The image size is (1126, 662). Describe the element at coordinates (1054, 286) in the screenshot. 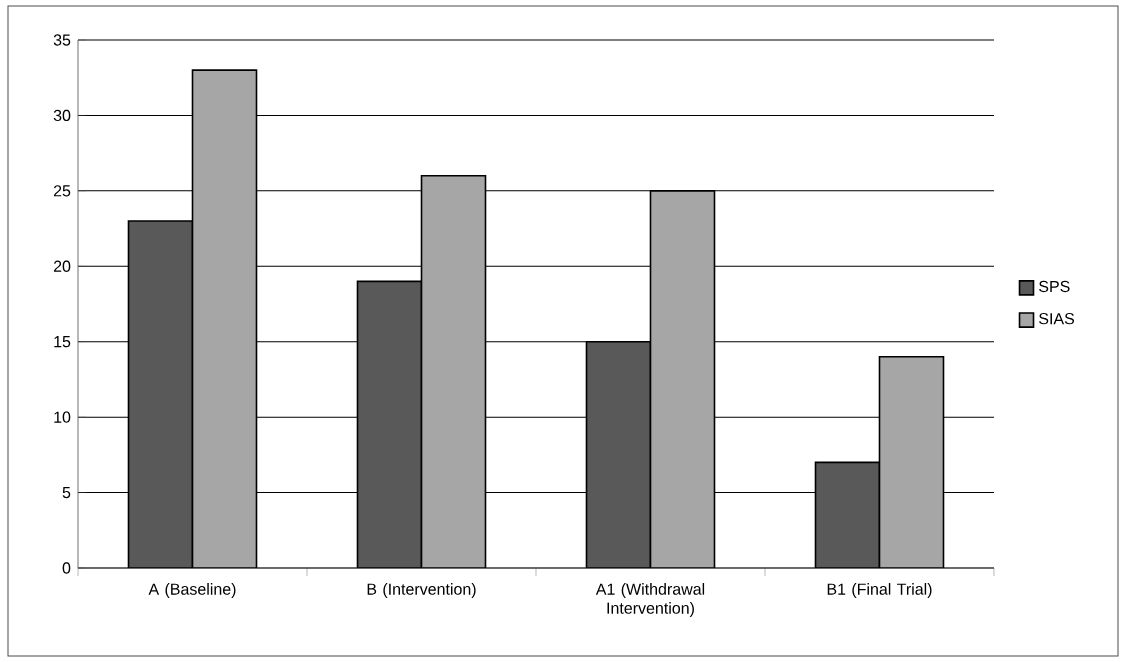

I see `legend-label: SPS` at that location.